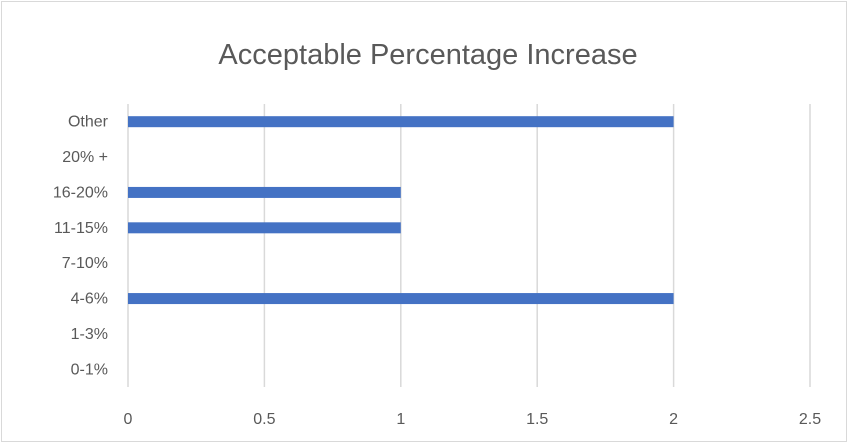 This screenshot has width=850, height=445. What do you see at coordinates (473, 419) in the screenshot?
I see `value-axis: 0 0.5 1 1.5 2 2.5` at bounding box center [473, 419].